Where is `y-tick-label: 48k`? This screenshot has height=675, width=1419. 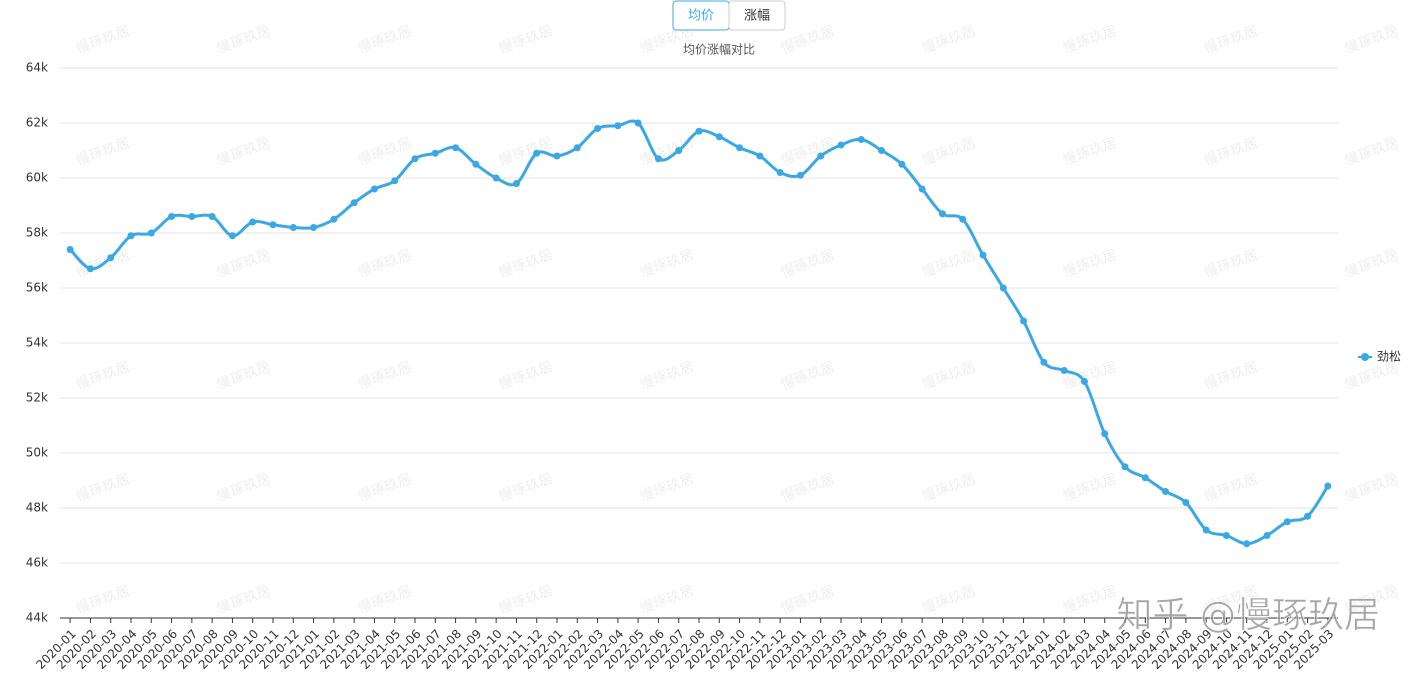 y-tick-label: 48k is located at coordinates (37, 508).